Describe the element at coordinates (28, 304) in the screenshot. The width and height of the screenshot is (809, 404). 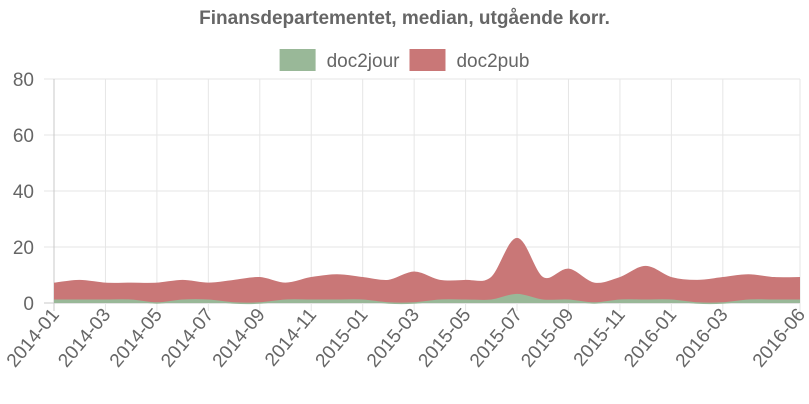
I see `y-tick-label: 0` at that location.